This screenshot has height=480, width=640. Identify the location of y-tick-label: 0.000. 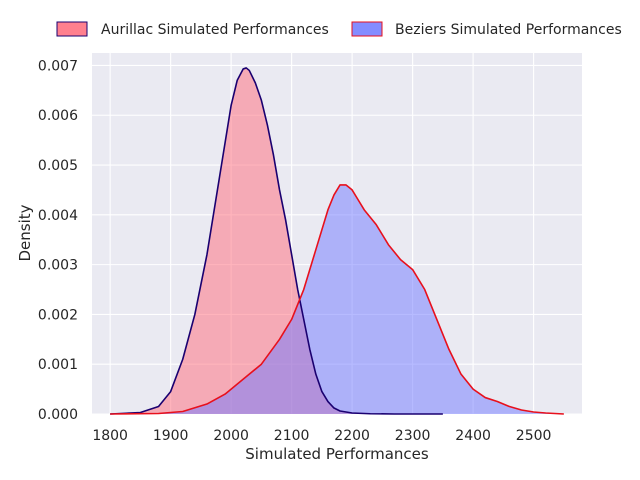
(58, 415).